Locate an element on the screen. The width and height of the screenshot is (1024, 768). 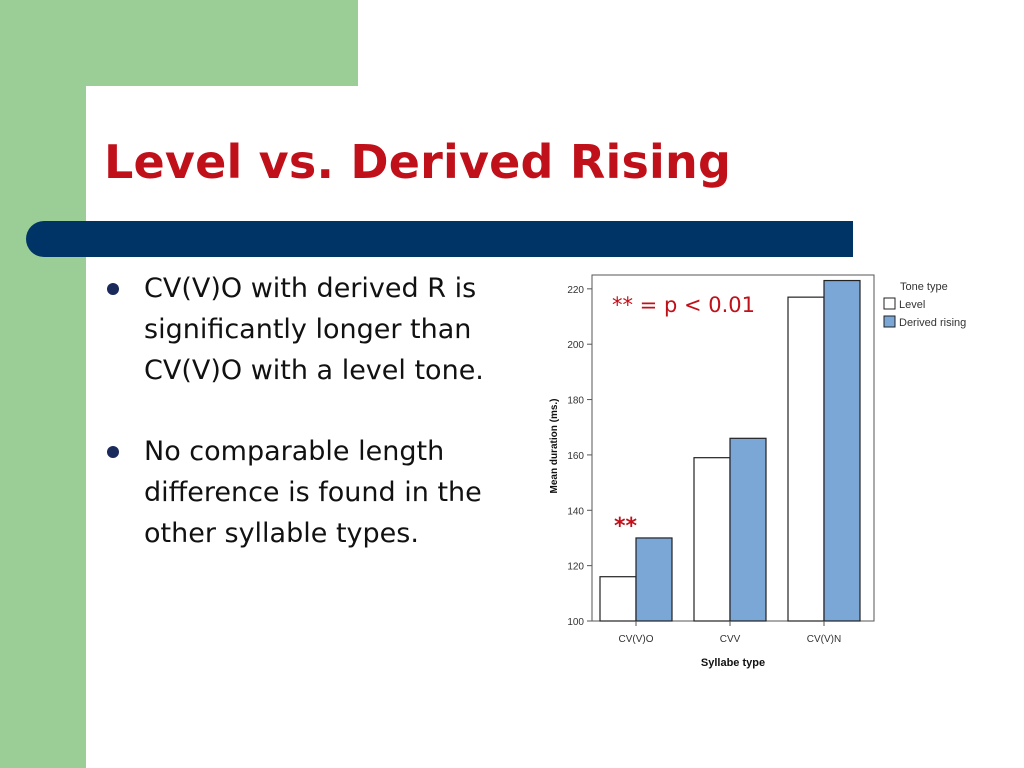
x-axis-label: Syllabe type is located at coordinates (733, 663).